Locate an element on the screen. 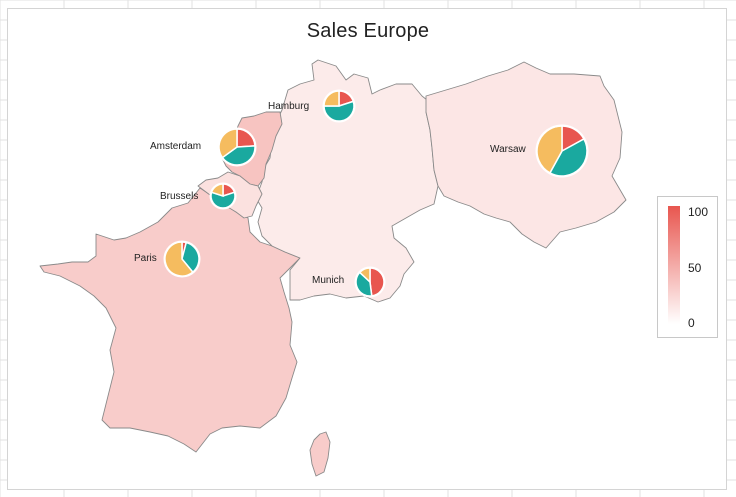 The height and width of the screenshot is (497, 736). city-label-warsaw: Warsaw is located at coordinates (508, 149).